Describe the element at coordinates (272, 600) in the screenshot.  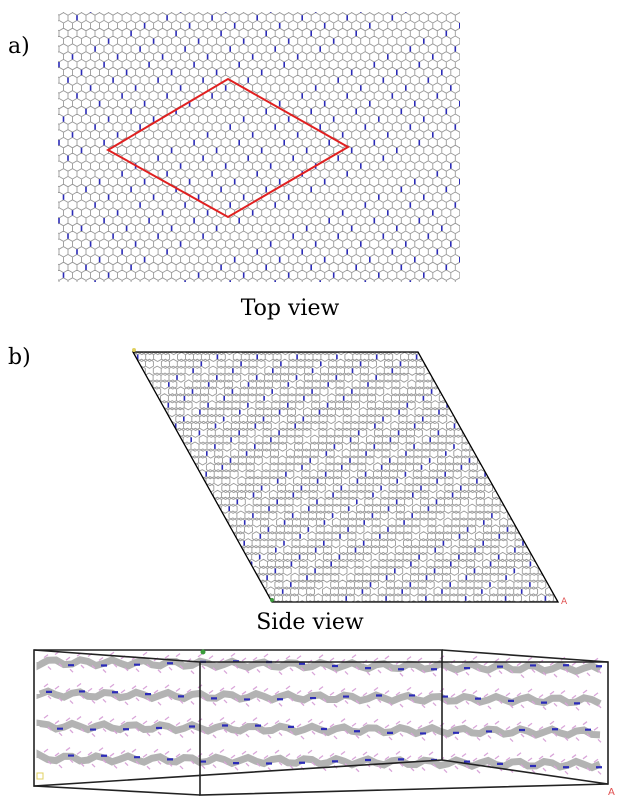
I see `b-axis-marker` at that location.